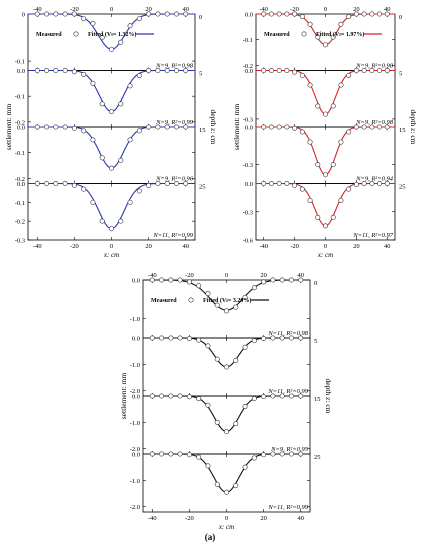 This screenshot has height=550, width=421. What do you see at coordinates (374, 179) in the screenshot?
I see `fit-stat-label: N=9, R²=0.94` at bounding box center [374, 179].